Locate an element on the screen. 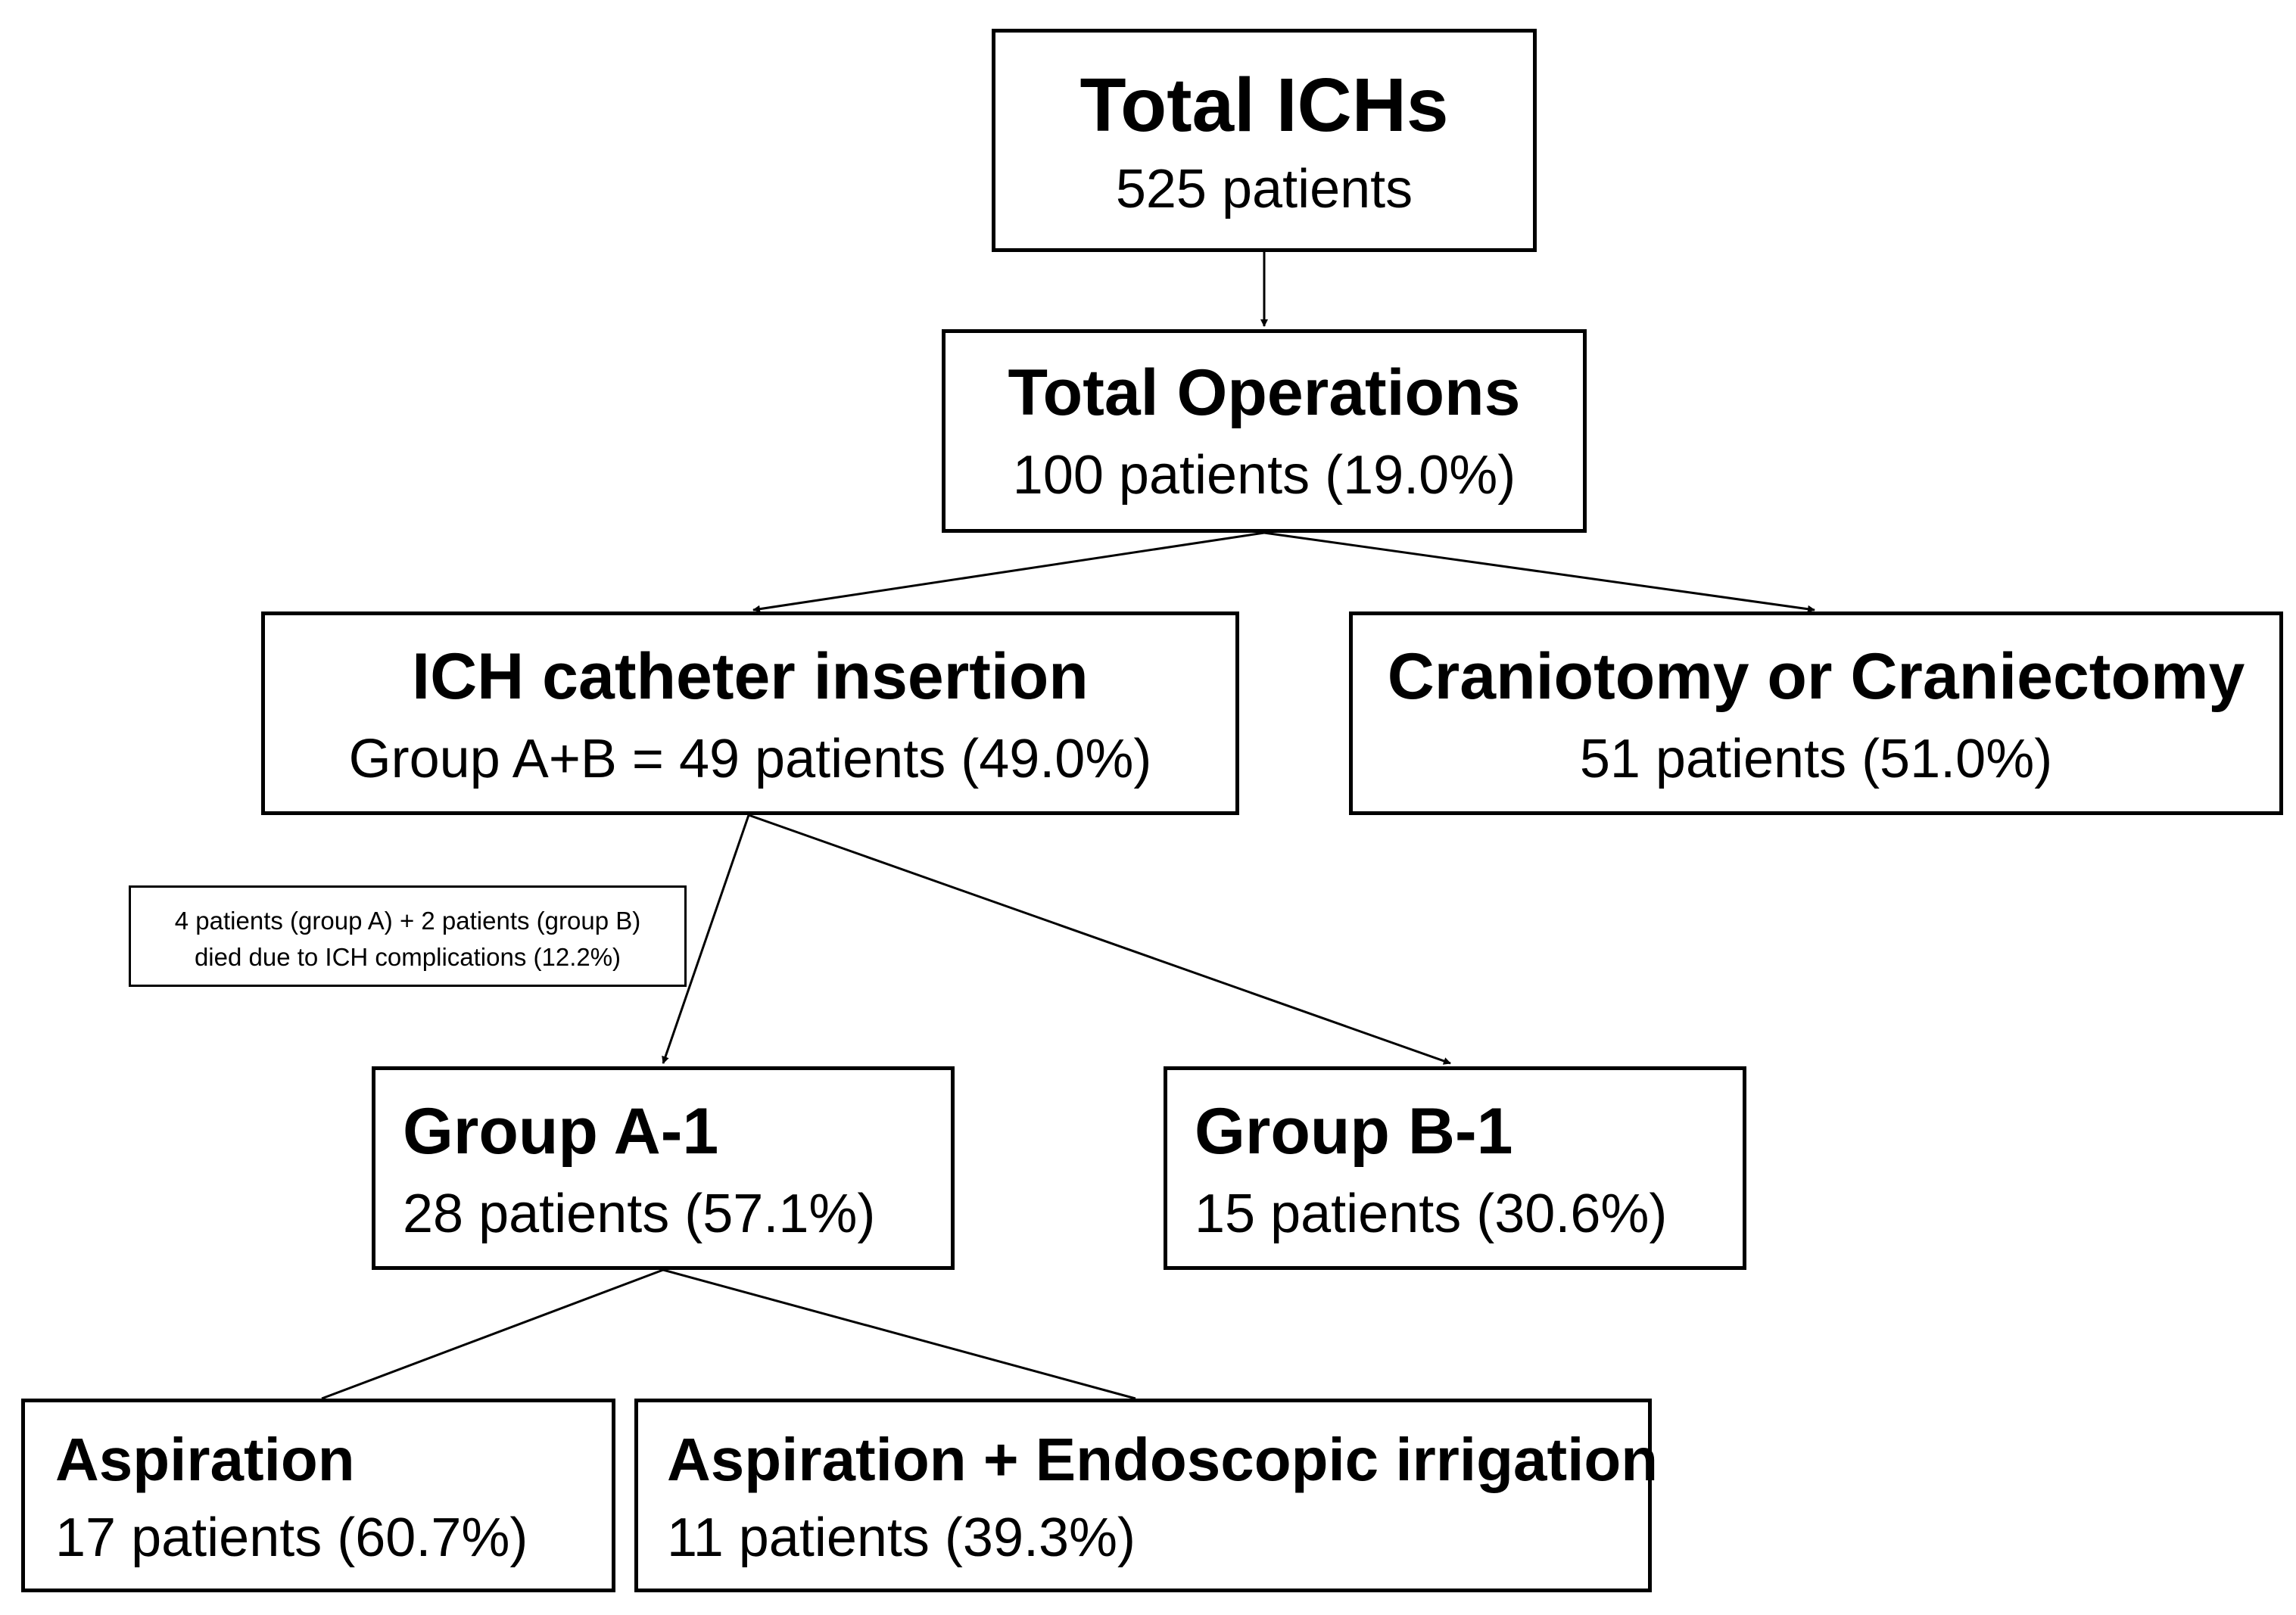 The height and width of the screenshot is (1615, 2296). node-title: Total ICHs is located at coordinates (1264, 105).